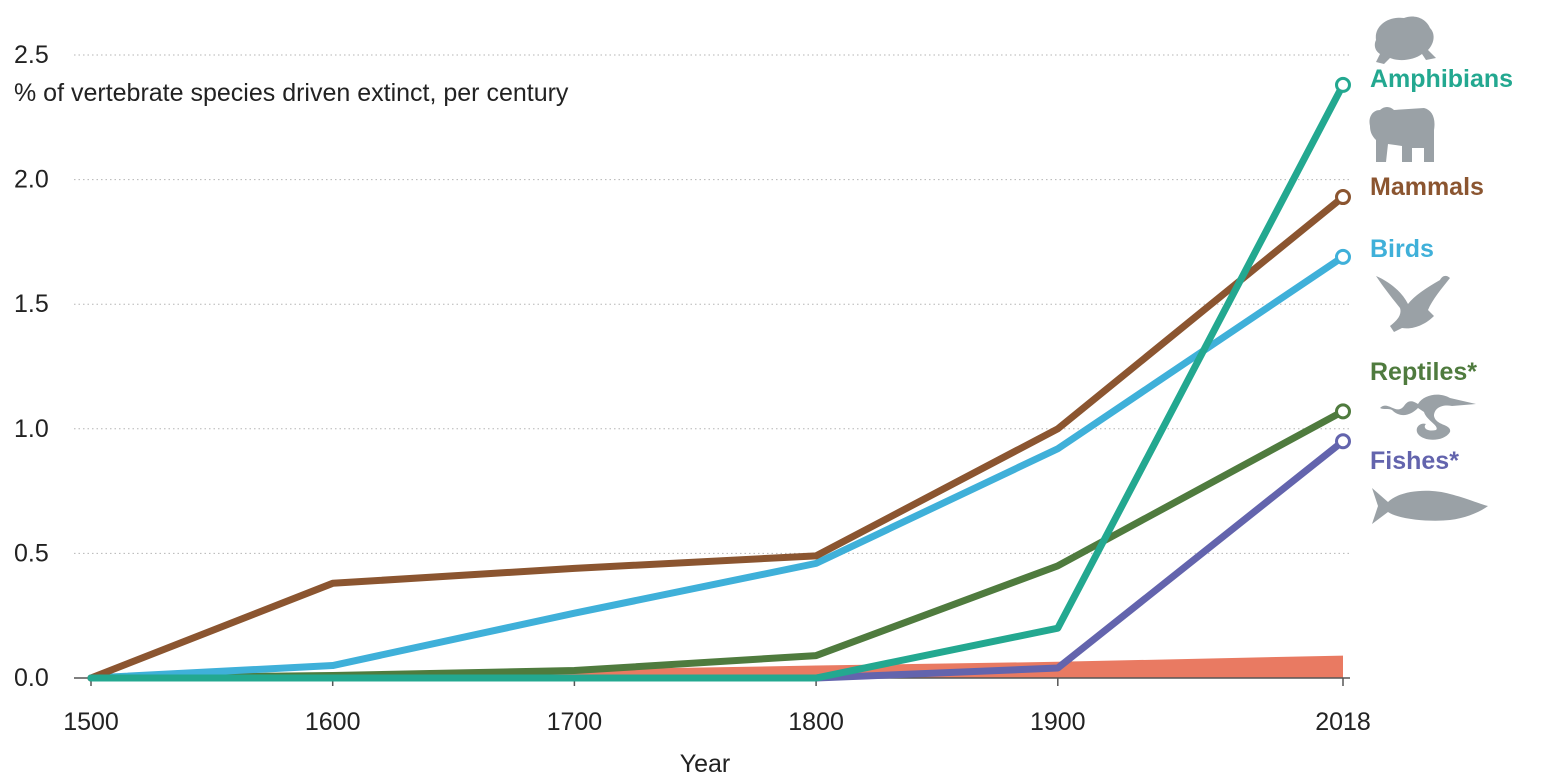  Describe the element at coordinates (31, 678) in the screenshot. I see `y-tick-label: 0.0` at that location.